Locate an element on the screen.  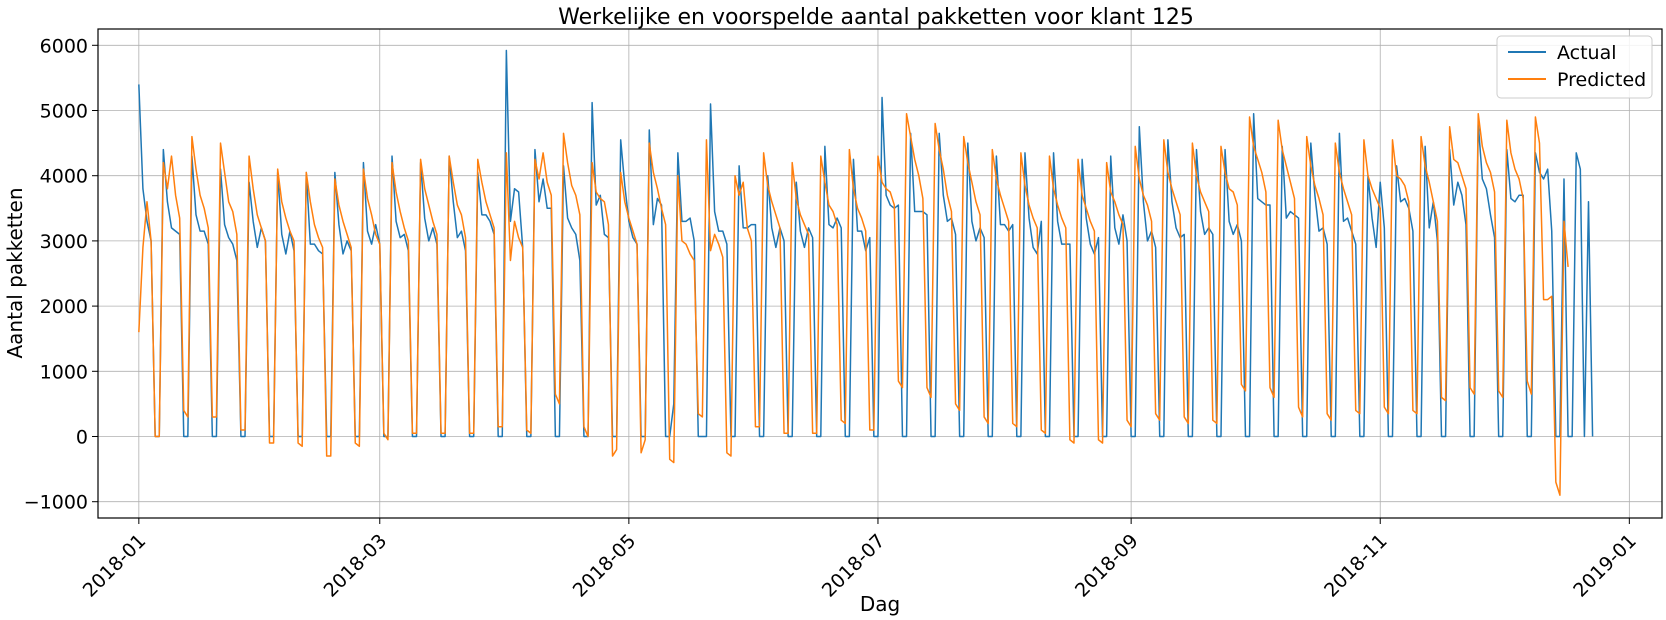
y-axis-label: Aantal pakketten is located at coordinates (15, 273).